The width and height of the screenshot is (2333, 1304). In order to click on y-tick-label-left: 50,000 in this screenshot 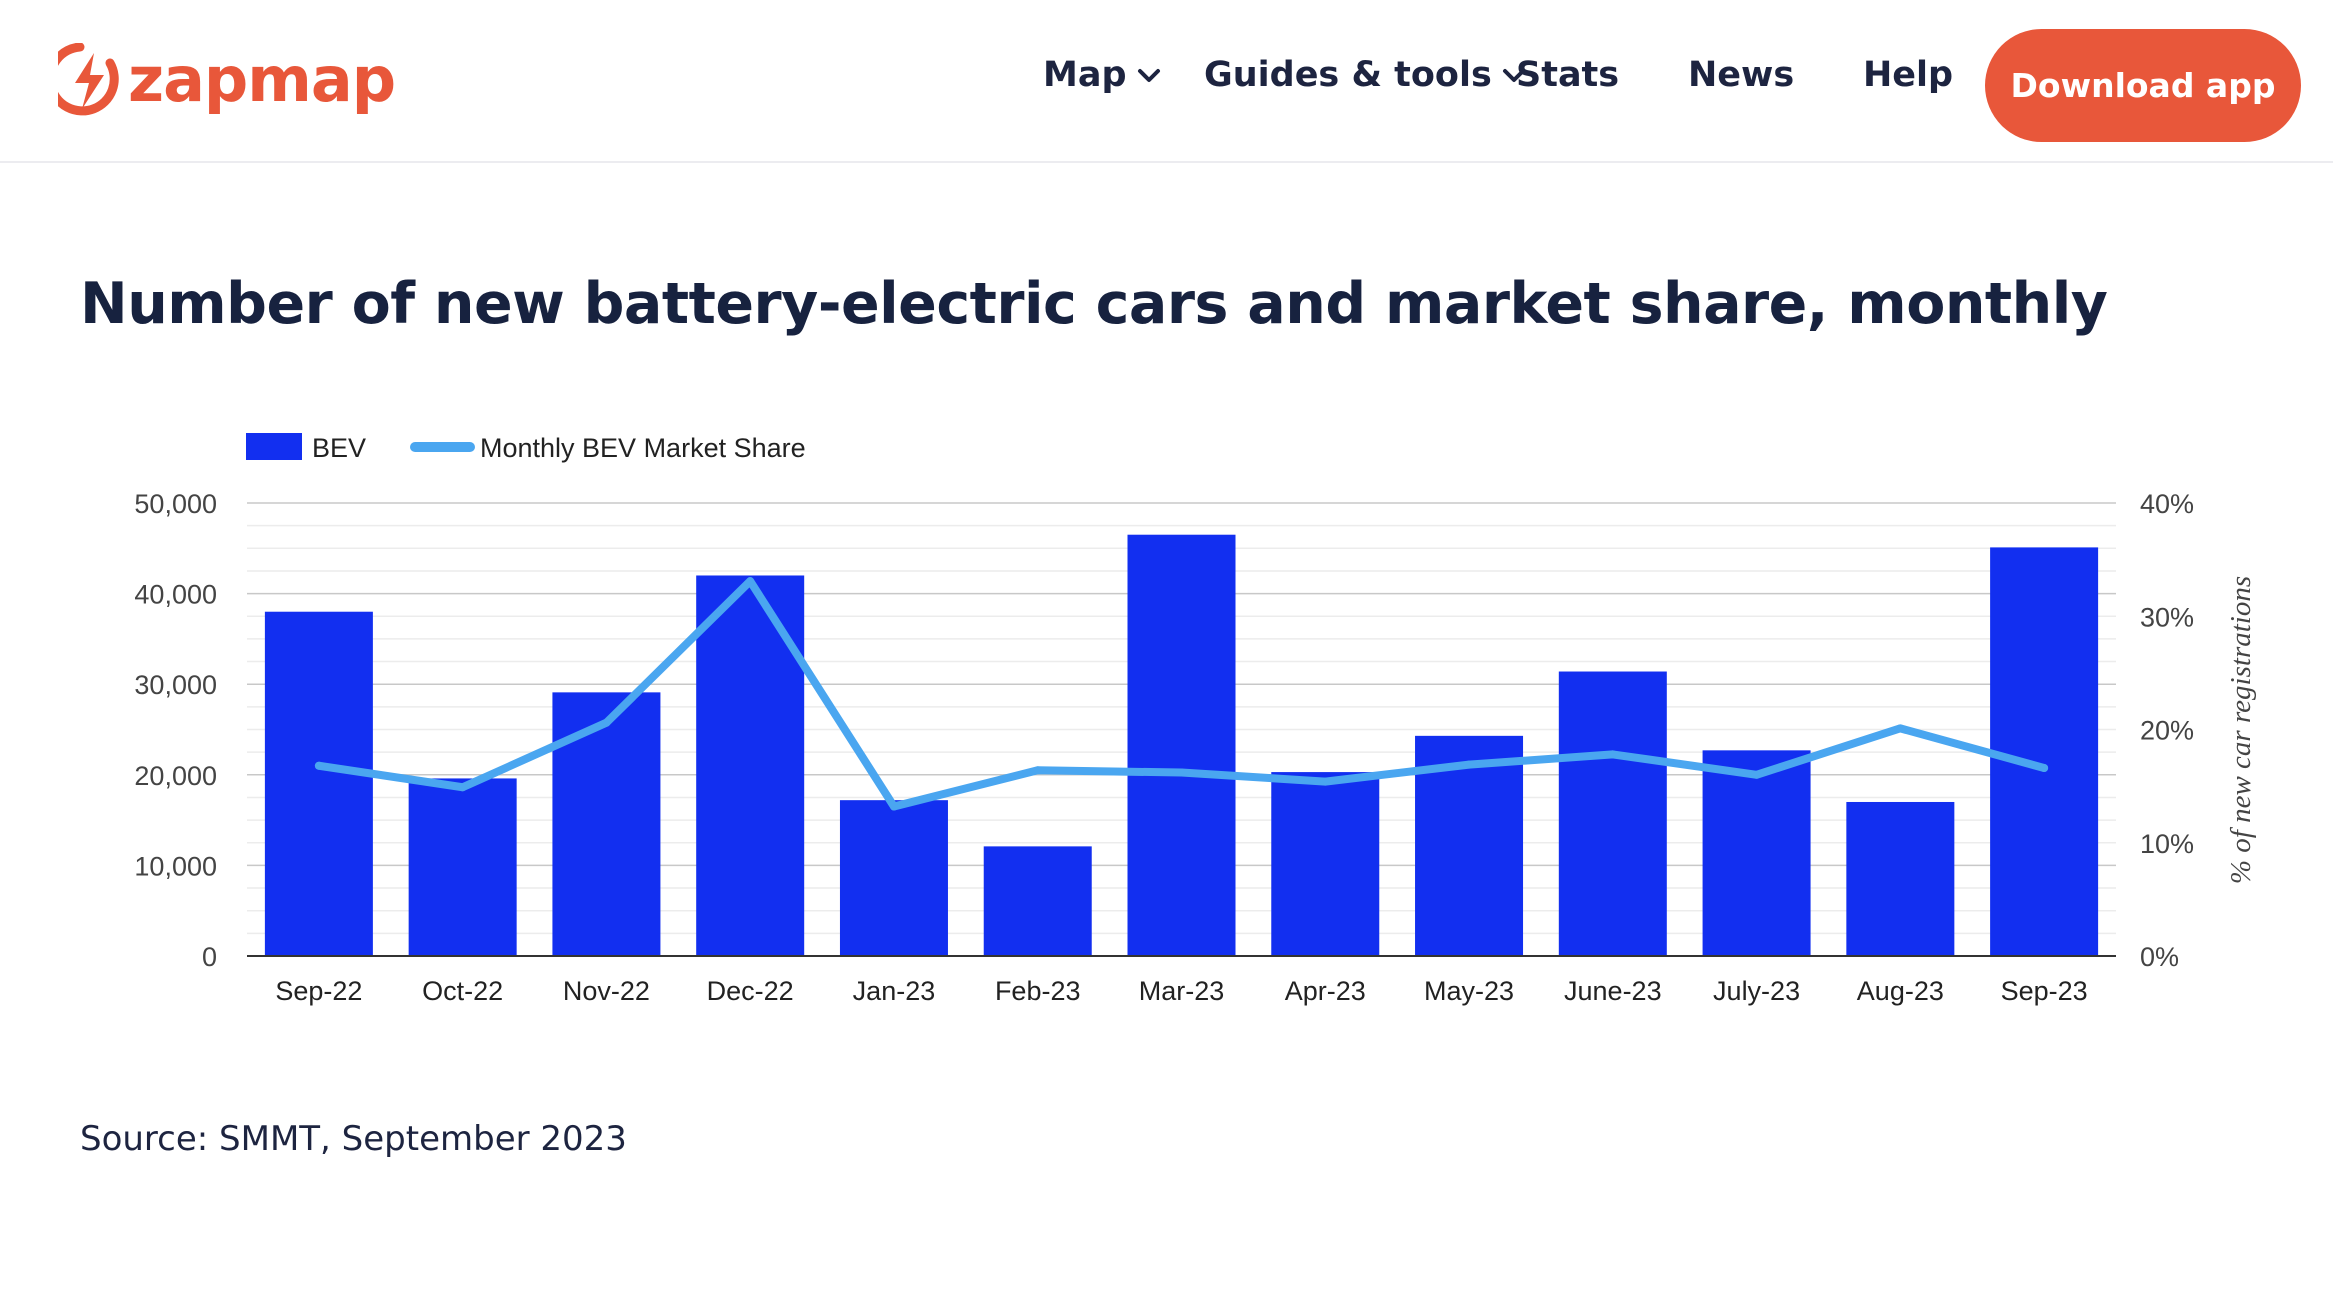, I will do `click(175, 504)`.